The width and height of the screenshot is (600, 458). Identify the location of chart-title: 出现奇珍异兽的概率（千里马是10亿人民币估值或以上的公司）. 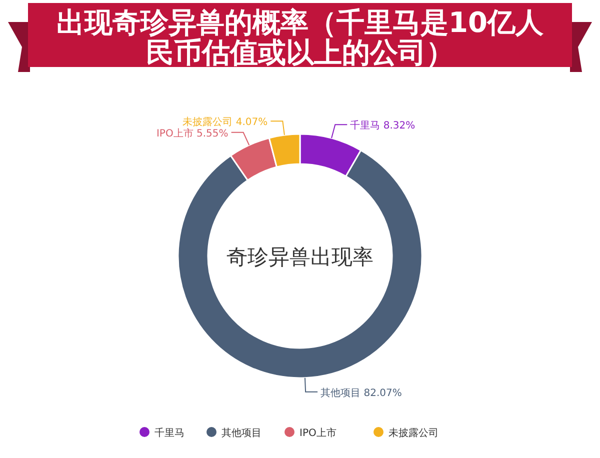
(300, 37).